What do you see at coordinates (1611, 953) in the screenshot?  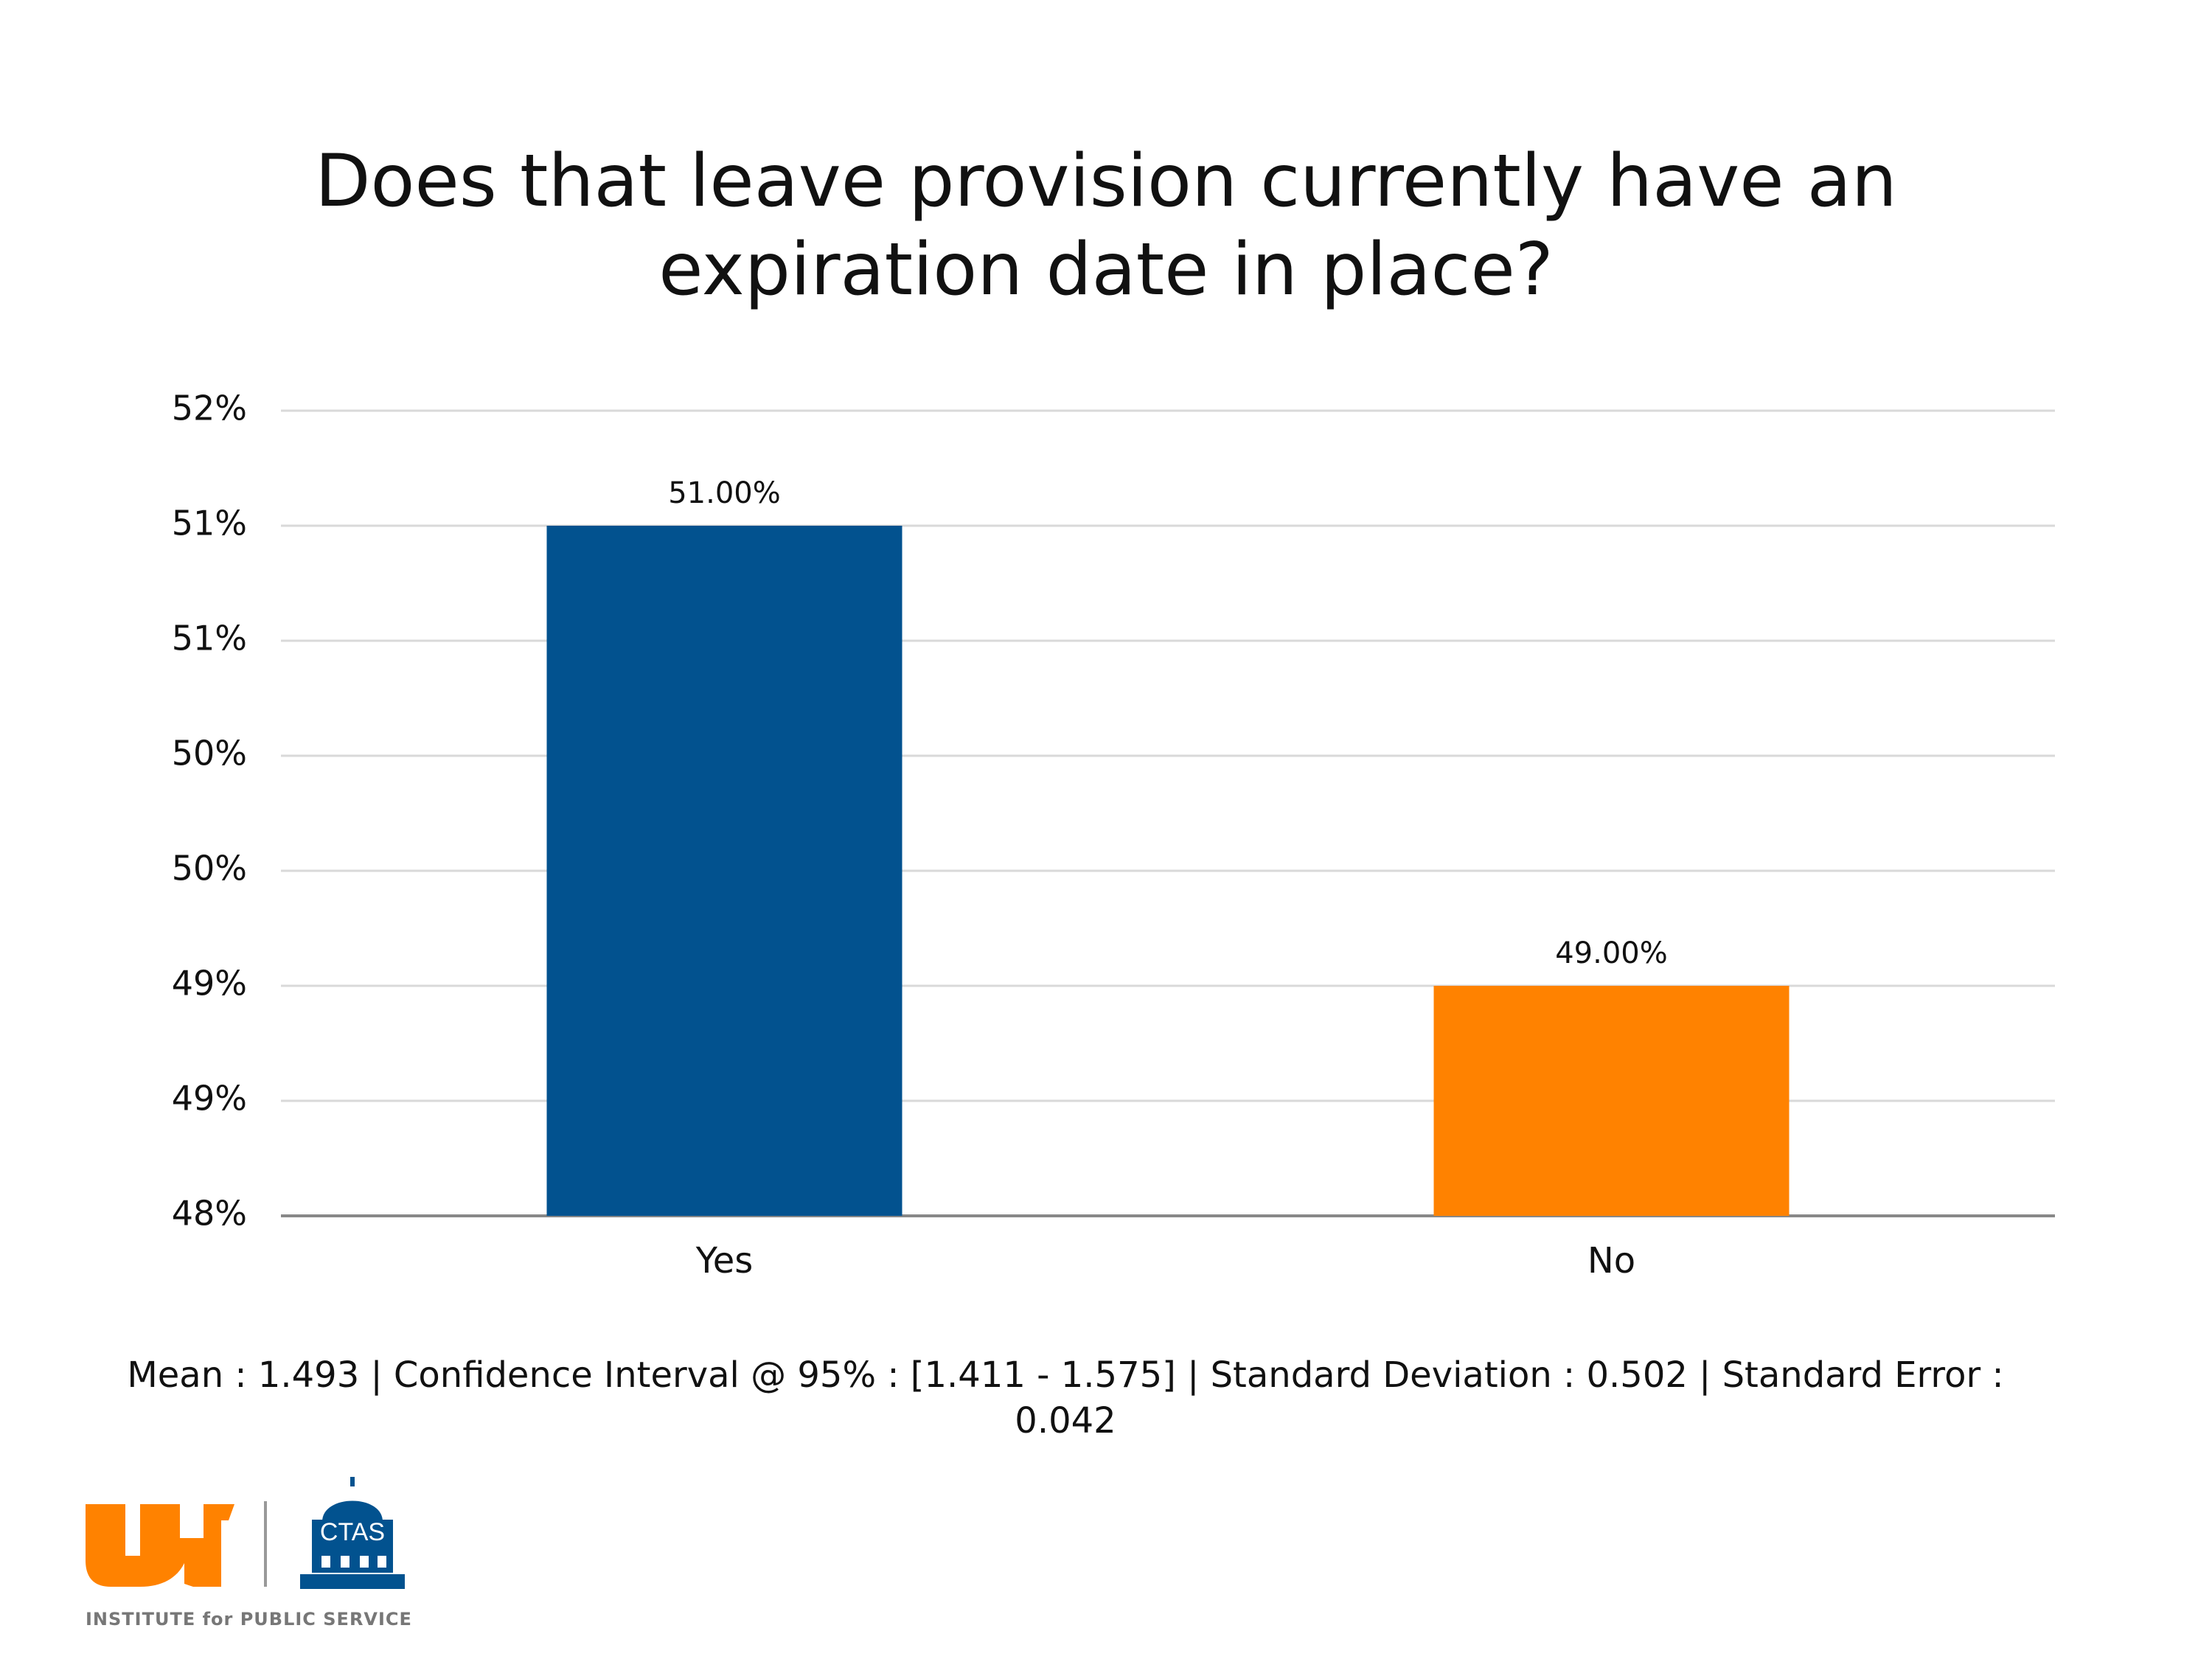 I see `value-label: 49.00%` at bounding box center [1611, 953].